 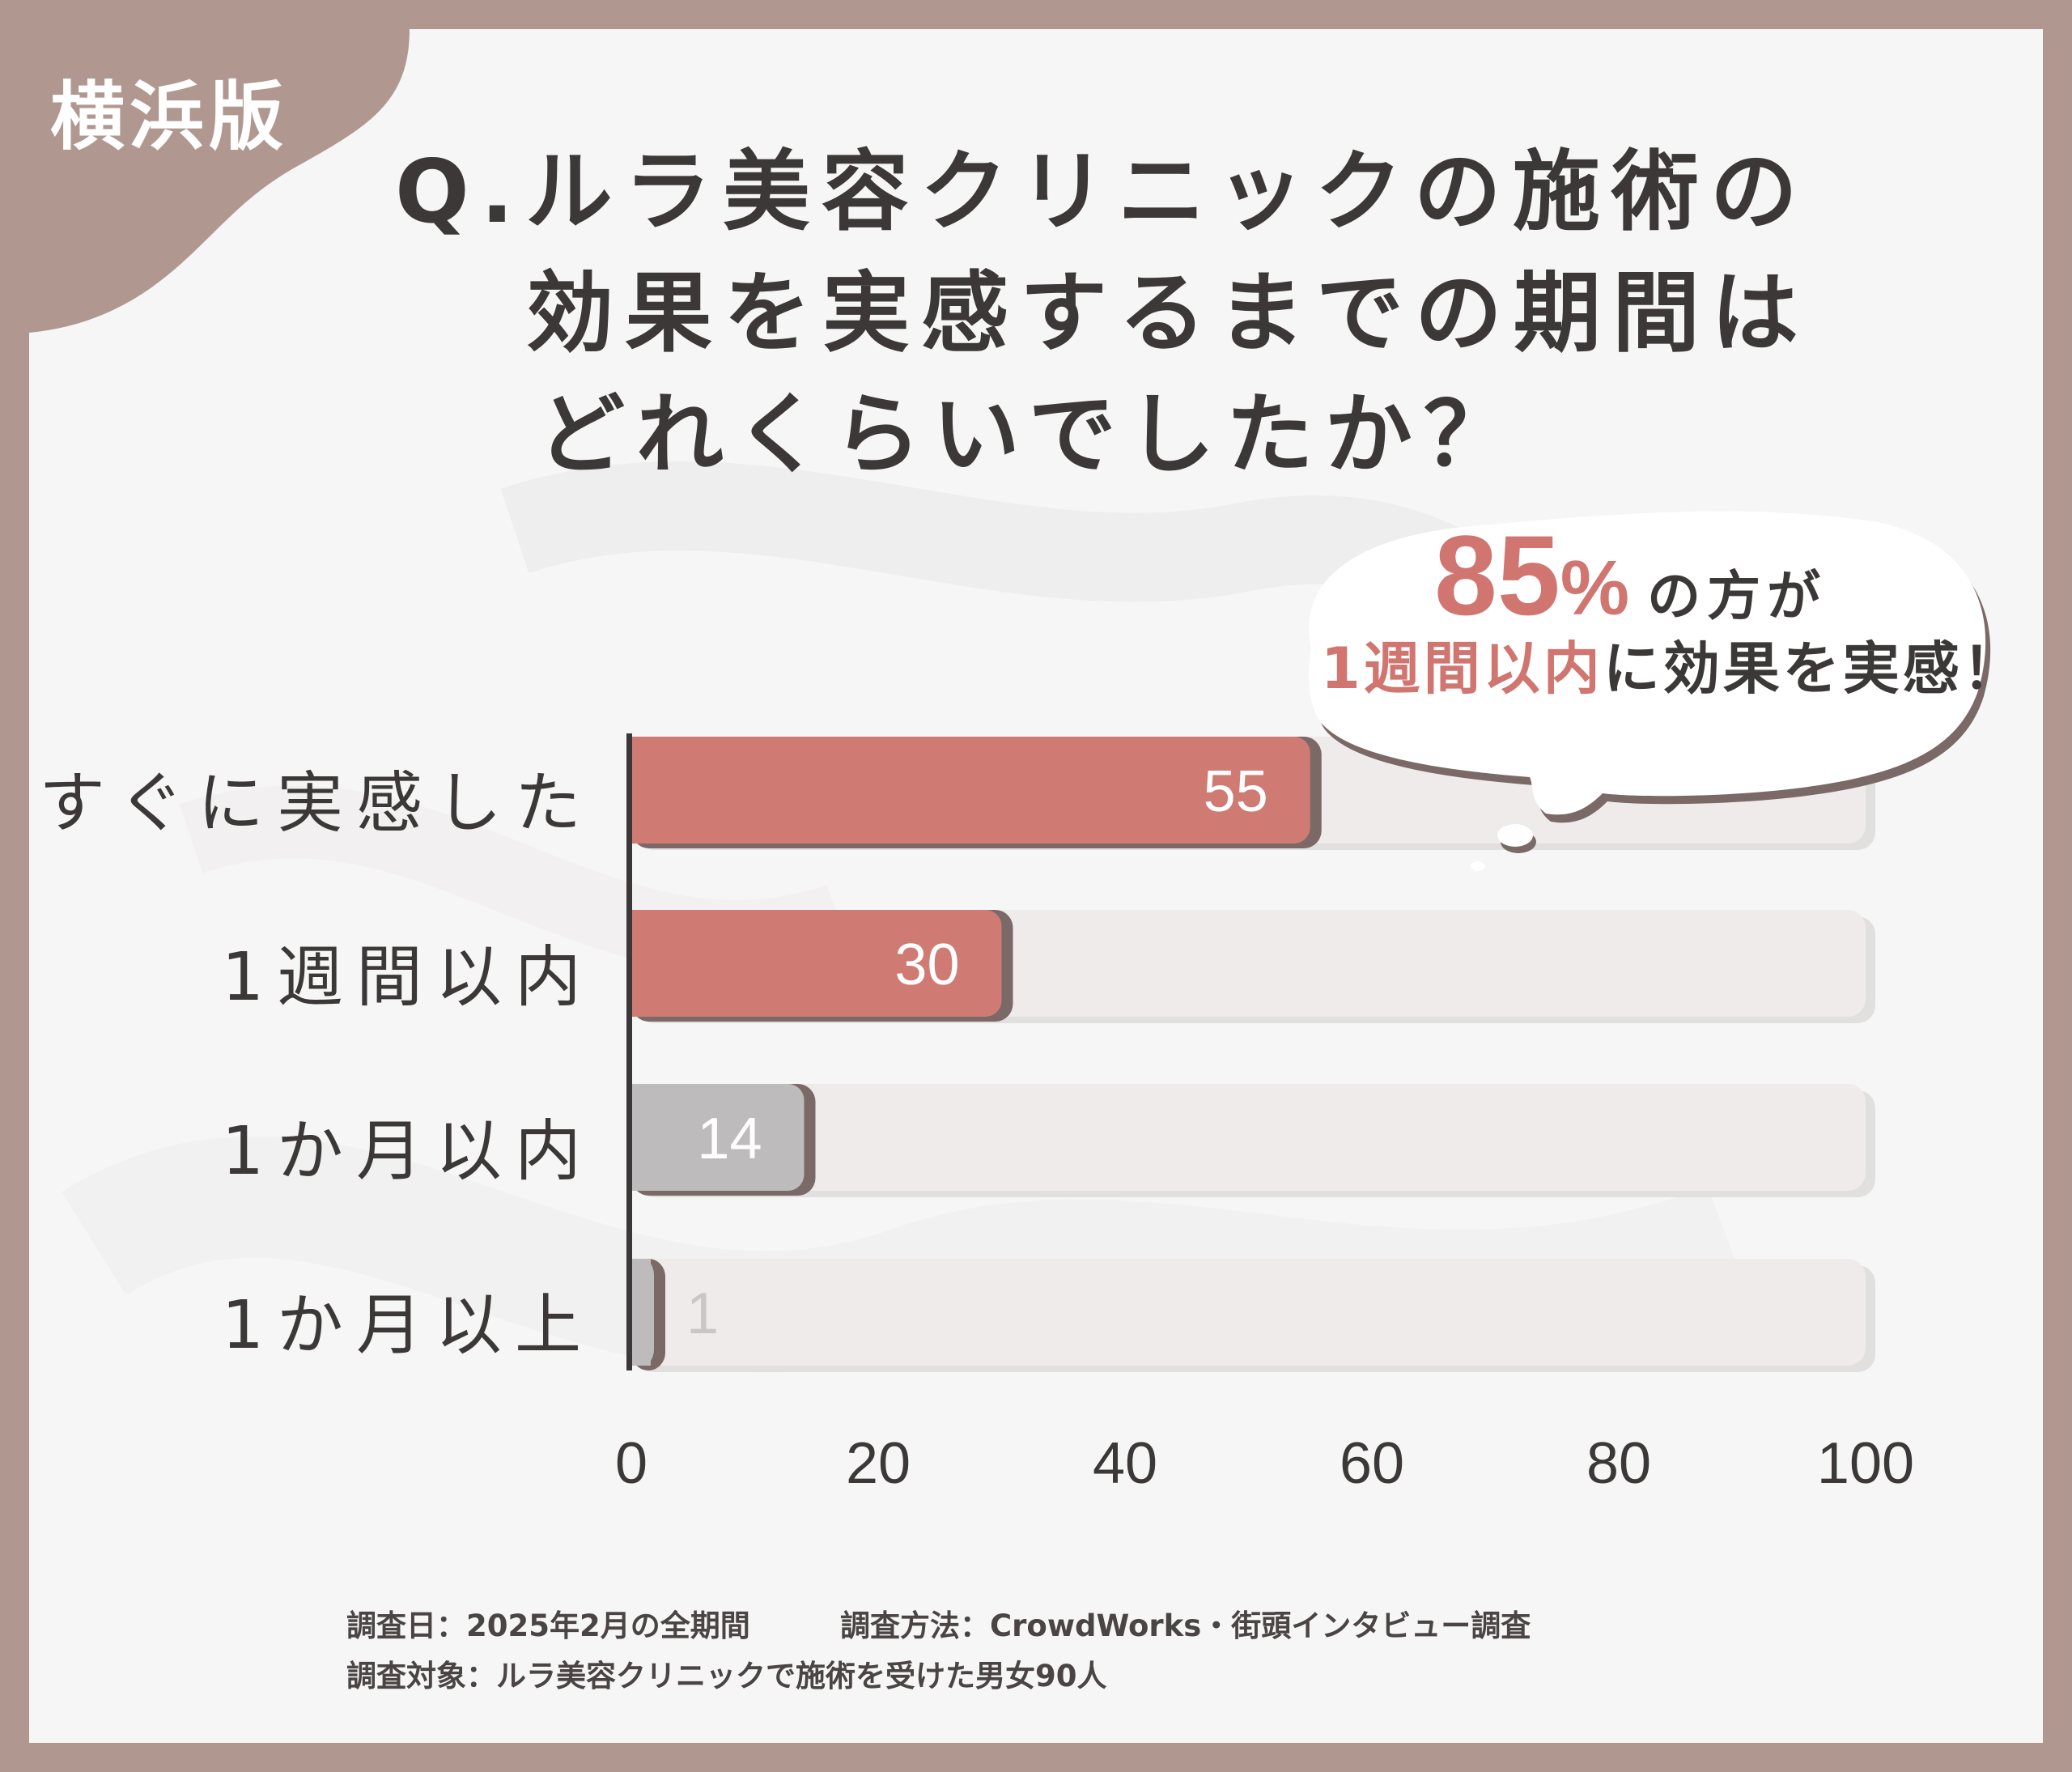 What do you see at coordinates (1029, 435) in the screenshot?
I see `title-line-3: どれくらいでしたか？` at bounding box center [1029, 435].